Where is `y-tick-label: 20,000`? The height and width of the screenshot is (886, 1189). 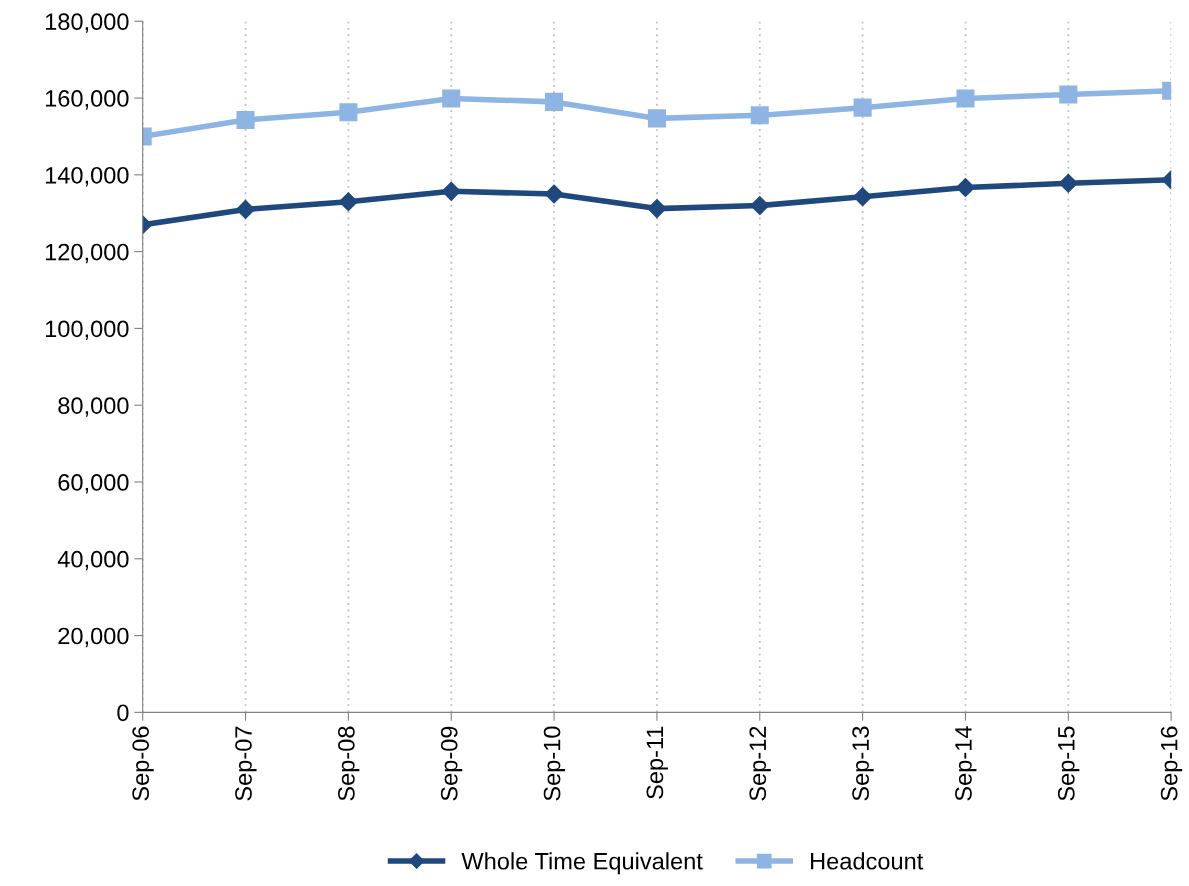
y-tick-label: 20,000 is located at coordinates (93, 637).